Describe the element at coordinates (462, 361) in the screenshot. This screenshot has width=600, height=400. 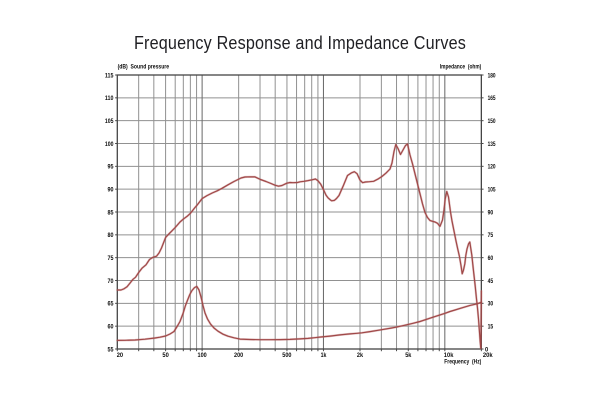
I see `svg-text: Frequency (Hz)` at that location.